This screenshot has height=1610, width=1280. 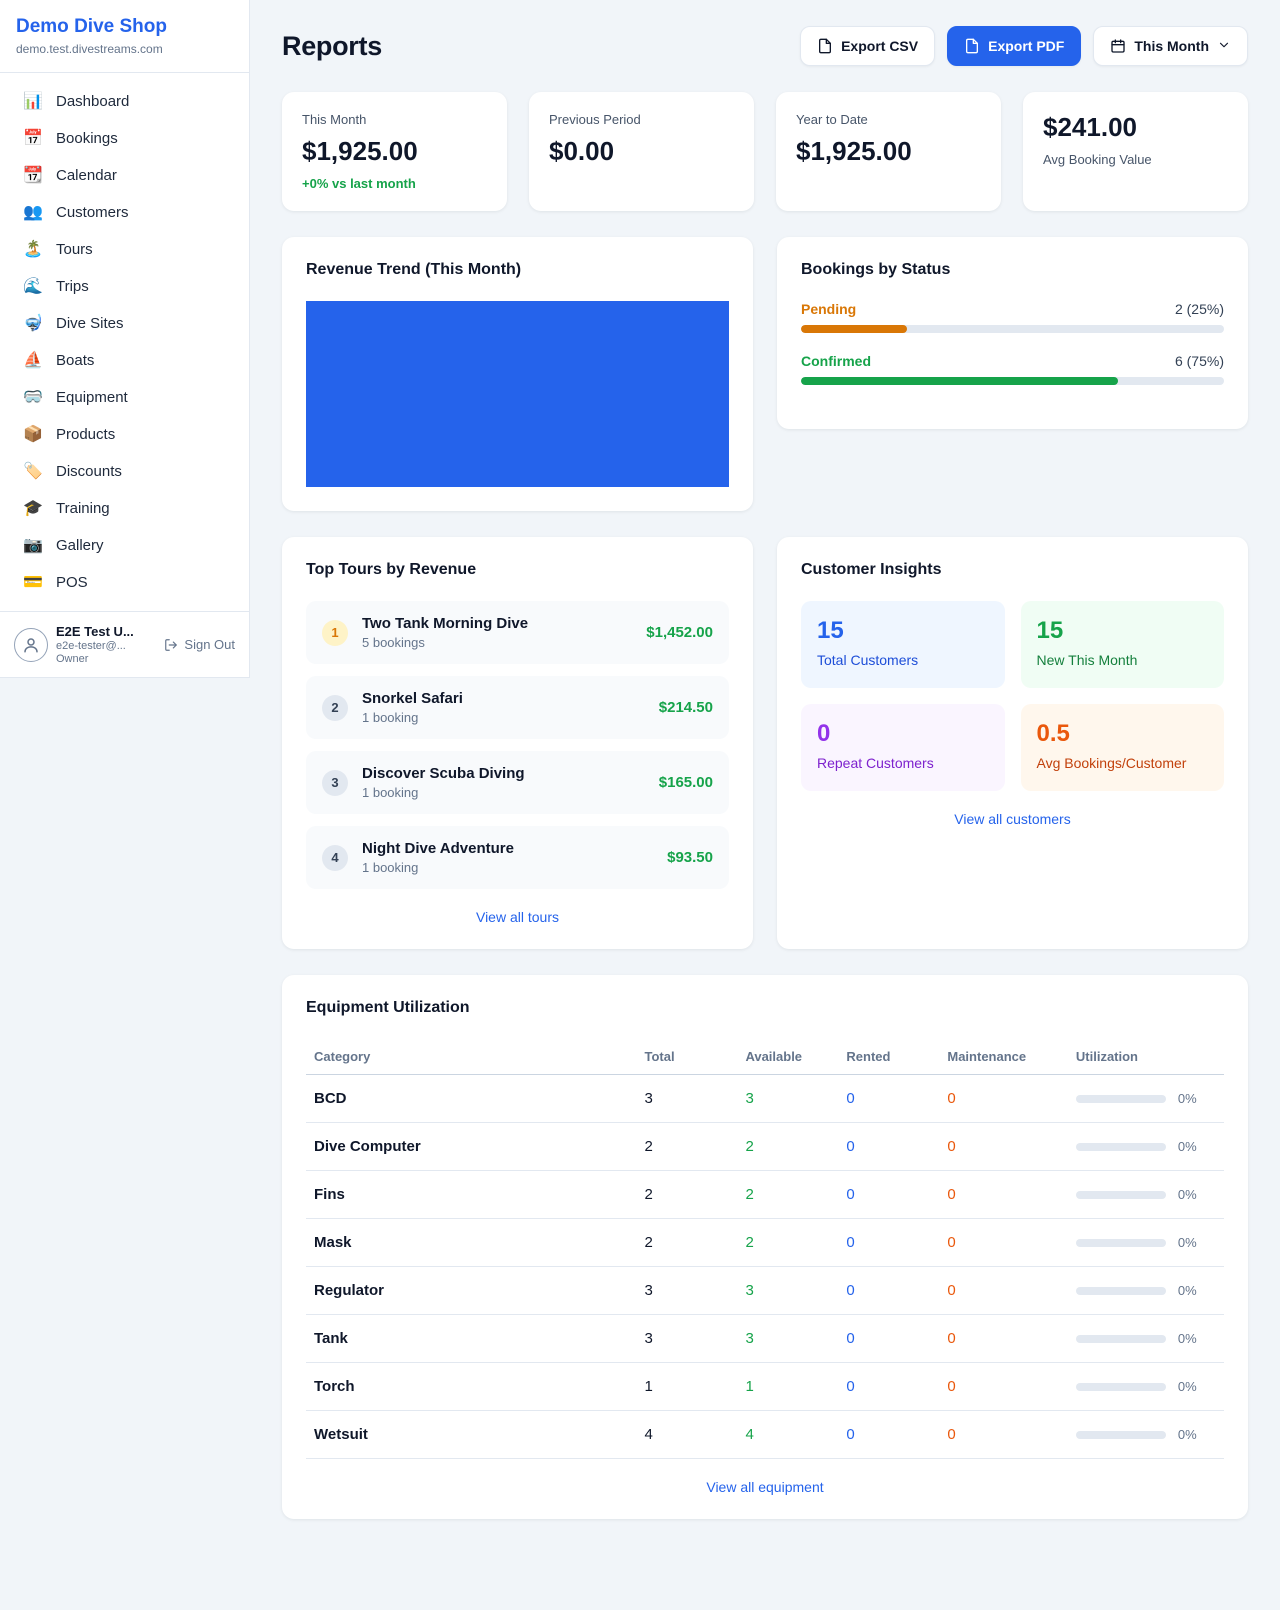 I want to click on sidebar-item-products: 📦 Products, so click(x=124, y=434).